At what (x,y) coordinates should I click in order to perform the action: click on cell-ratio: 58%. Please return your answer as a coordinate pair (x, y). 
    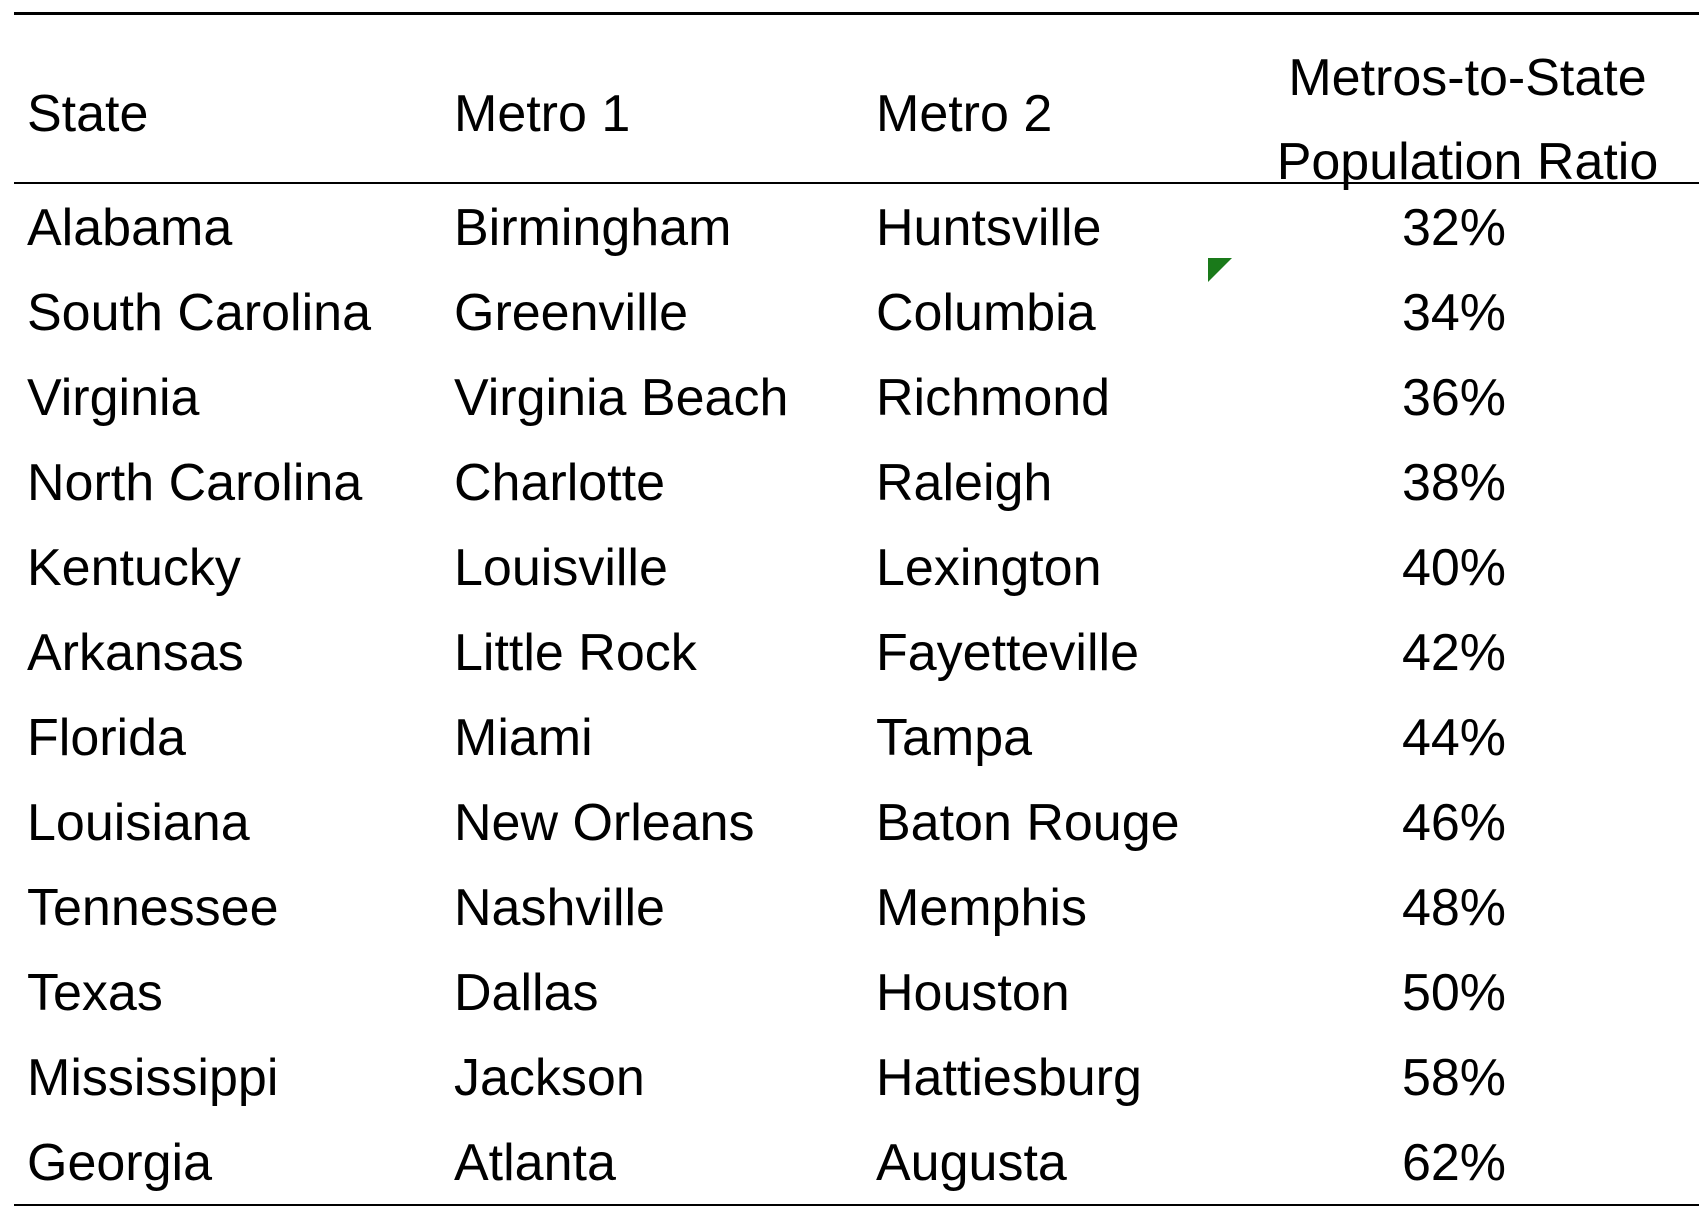
    Looking at the image, I should click on (1454, 1078).